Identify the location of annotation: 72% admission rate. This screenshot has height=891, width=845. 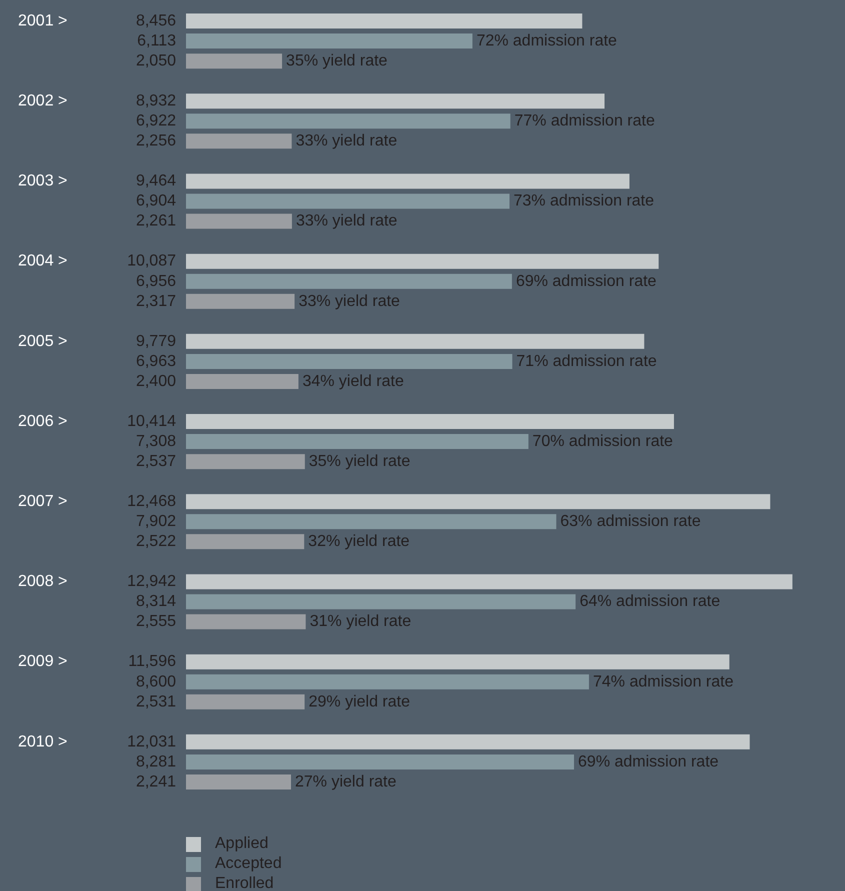
(547, 41).